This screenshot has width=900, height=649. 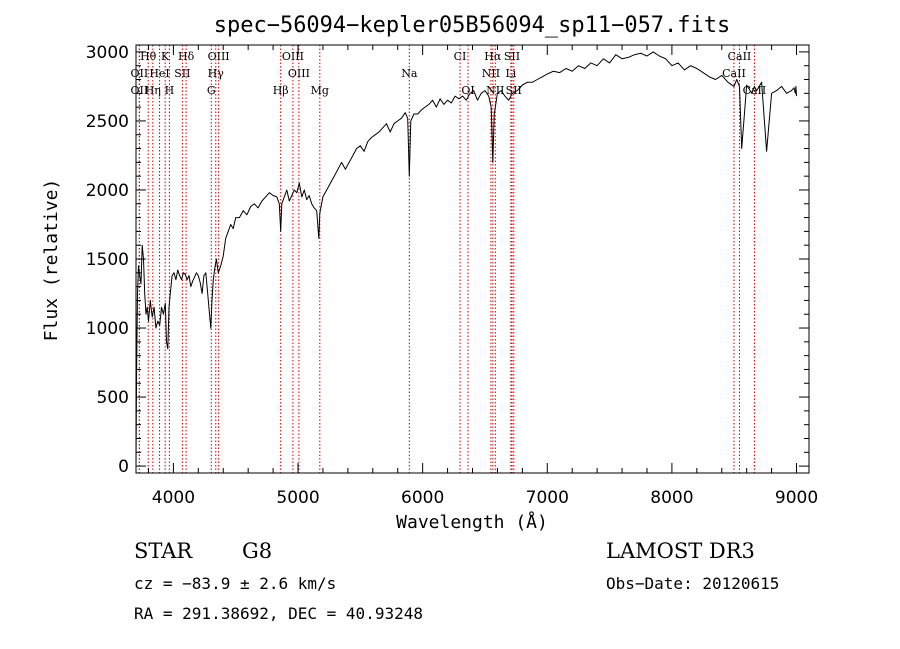 What do you see at coordinates (173, 498) in the screenshot?
I see `x-tick-label: 4000` at bounding box center [173, 498].